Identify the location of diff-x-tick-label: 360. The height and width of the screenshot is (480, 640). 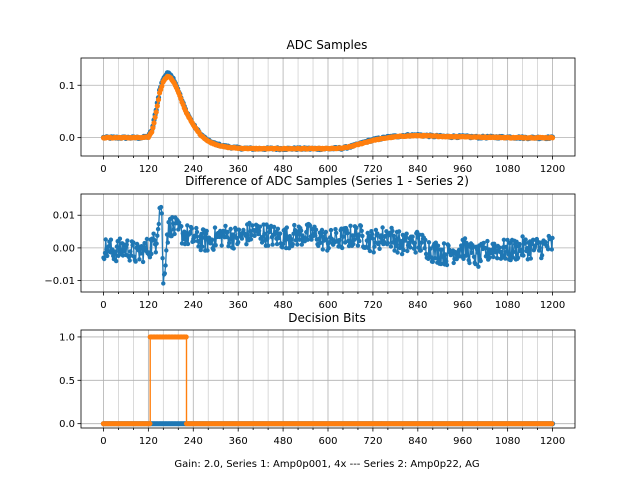
(238, 305).